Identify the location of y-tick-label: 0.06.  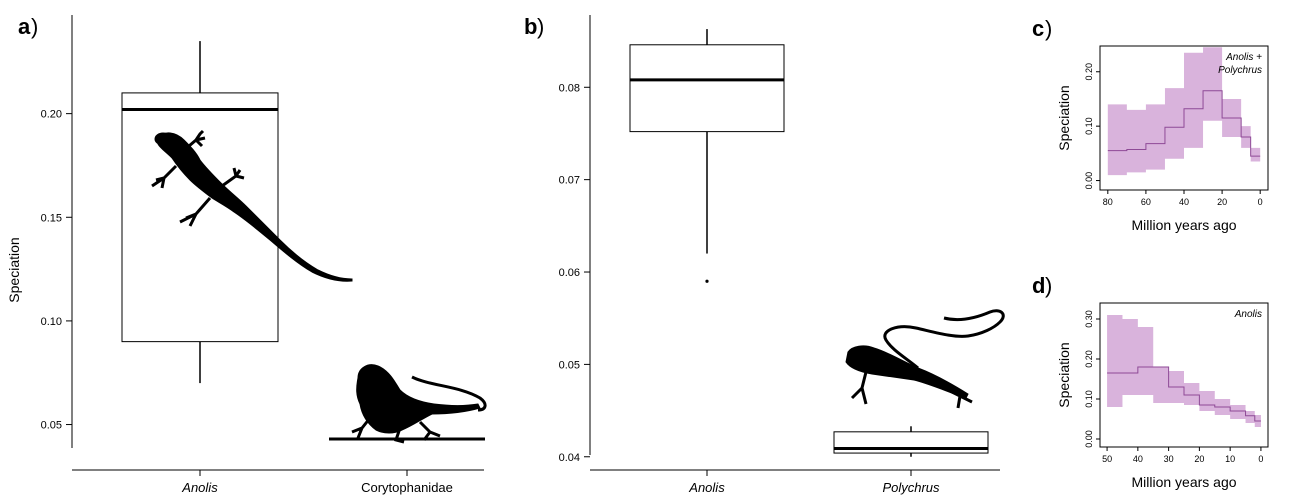
(569, 273).